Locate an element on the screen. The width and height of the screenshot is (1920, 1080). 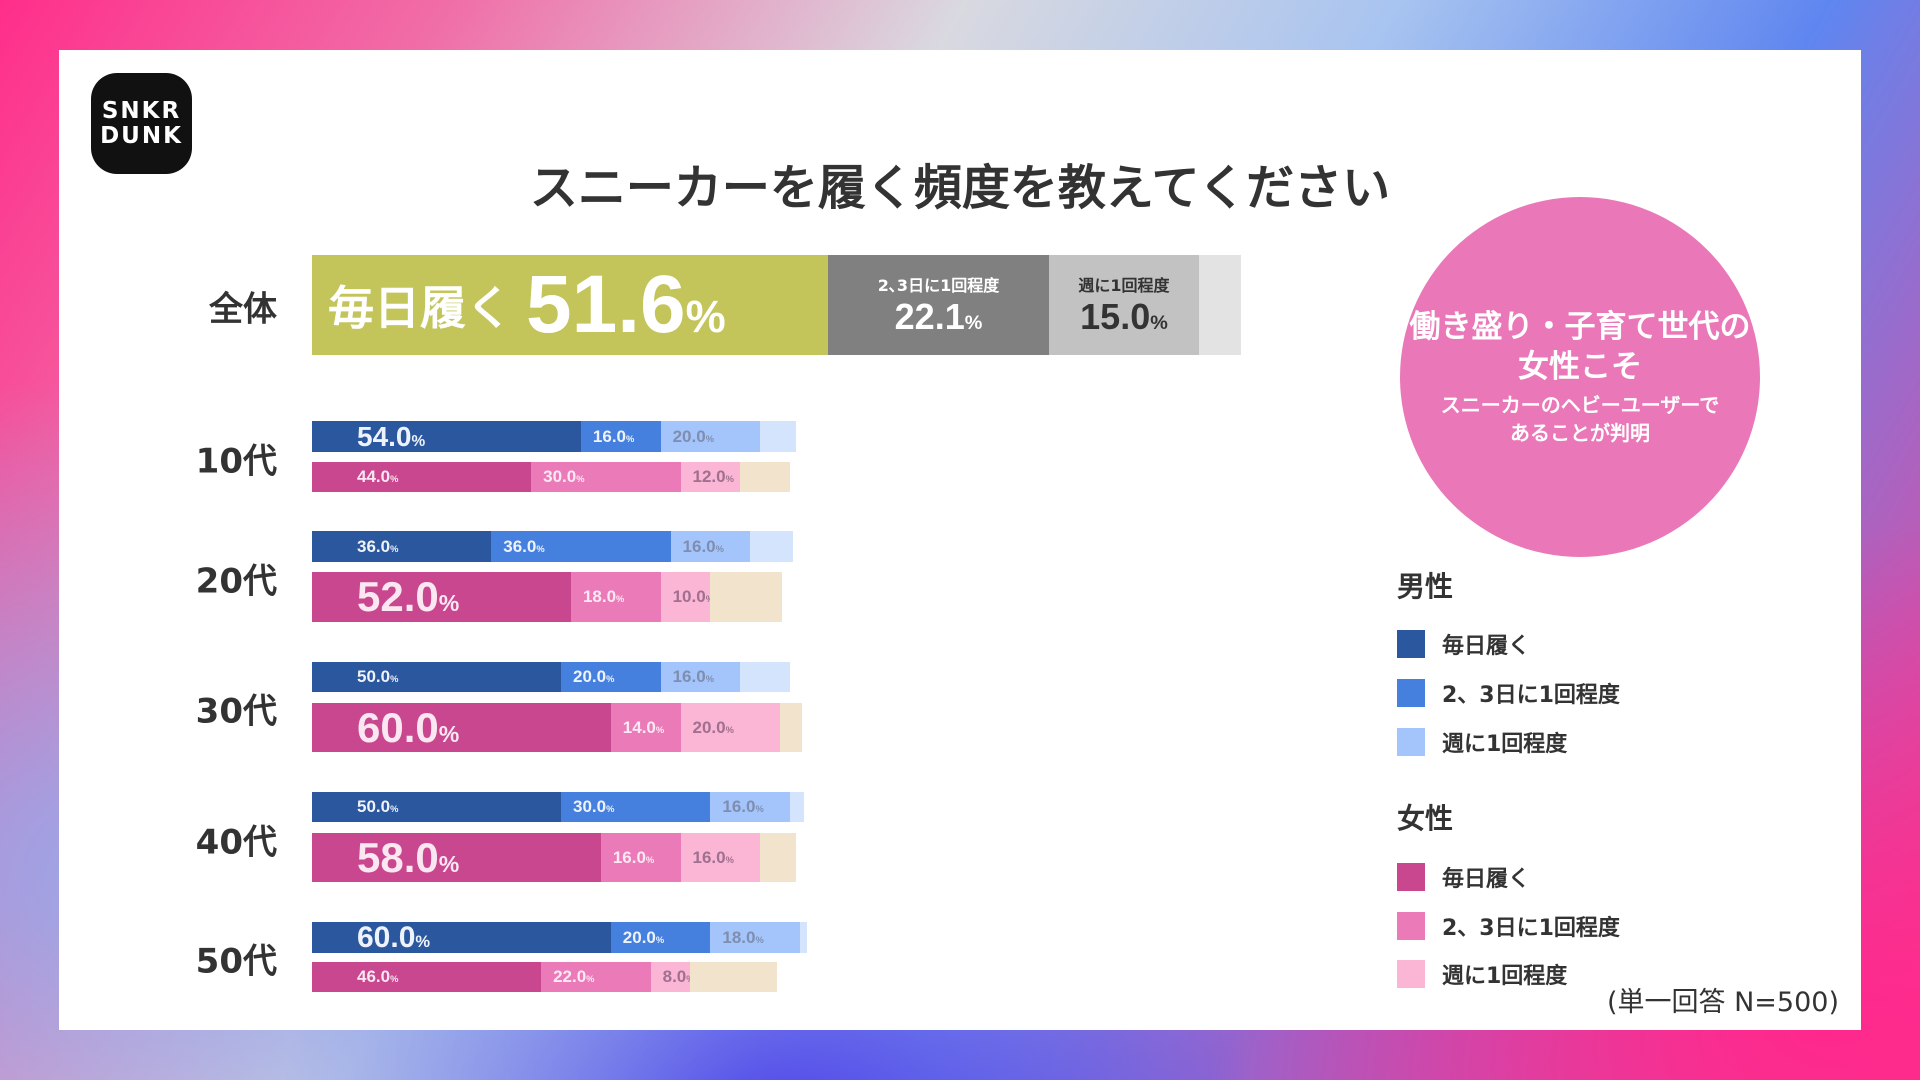
row-label-age: 30代 is located at coordinates (236, 711).